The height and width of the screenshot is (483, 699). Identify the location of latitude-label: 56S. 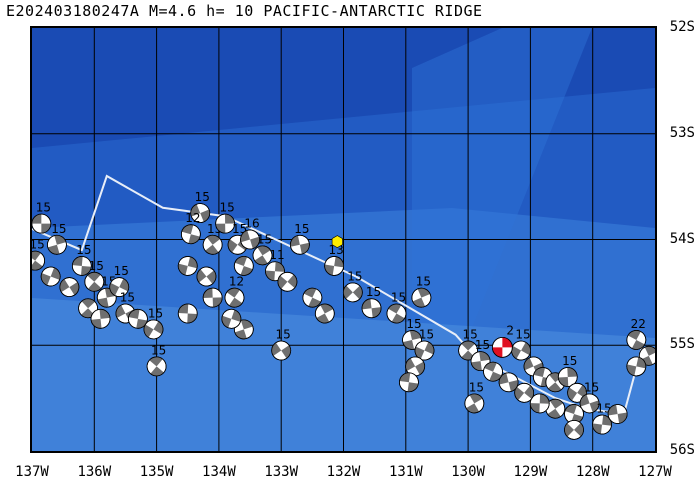
(682, 450).